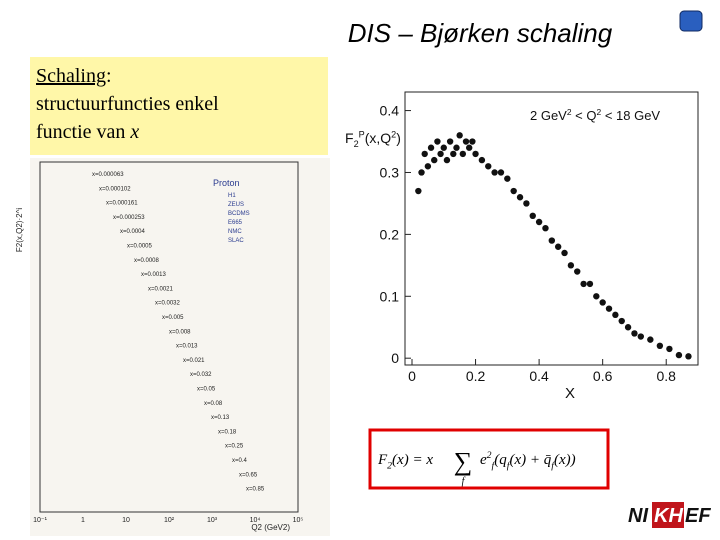 This screenshot has height=540, width=720. I want to click on bin-label: x=0.25, so click(234, 447).